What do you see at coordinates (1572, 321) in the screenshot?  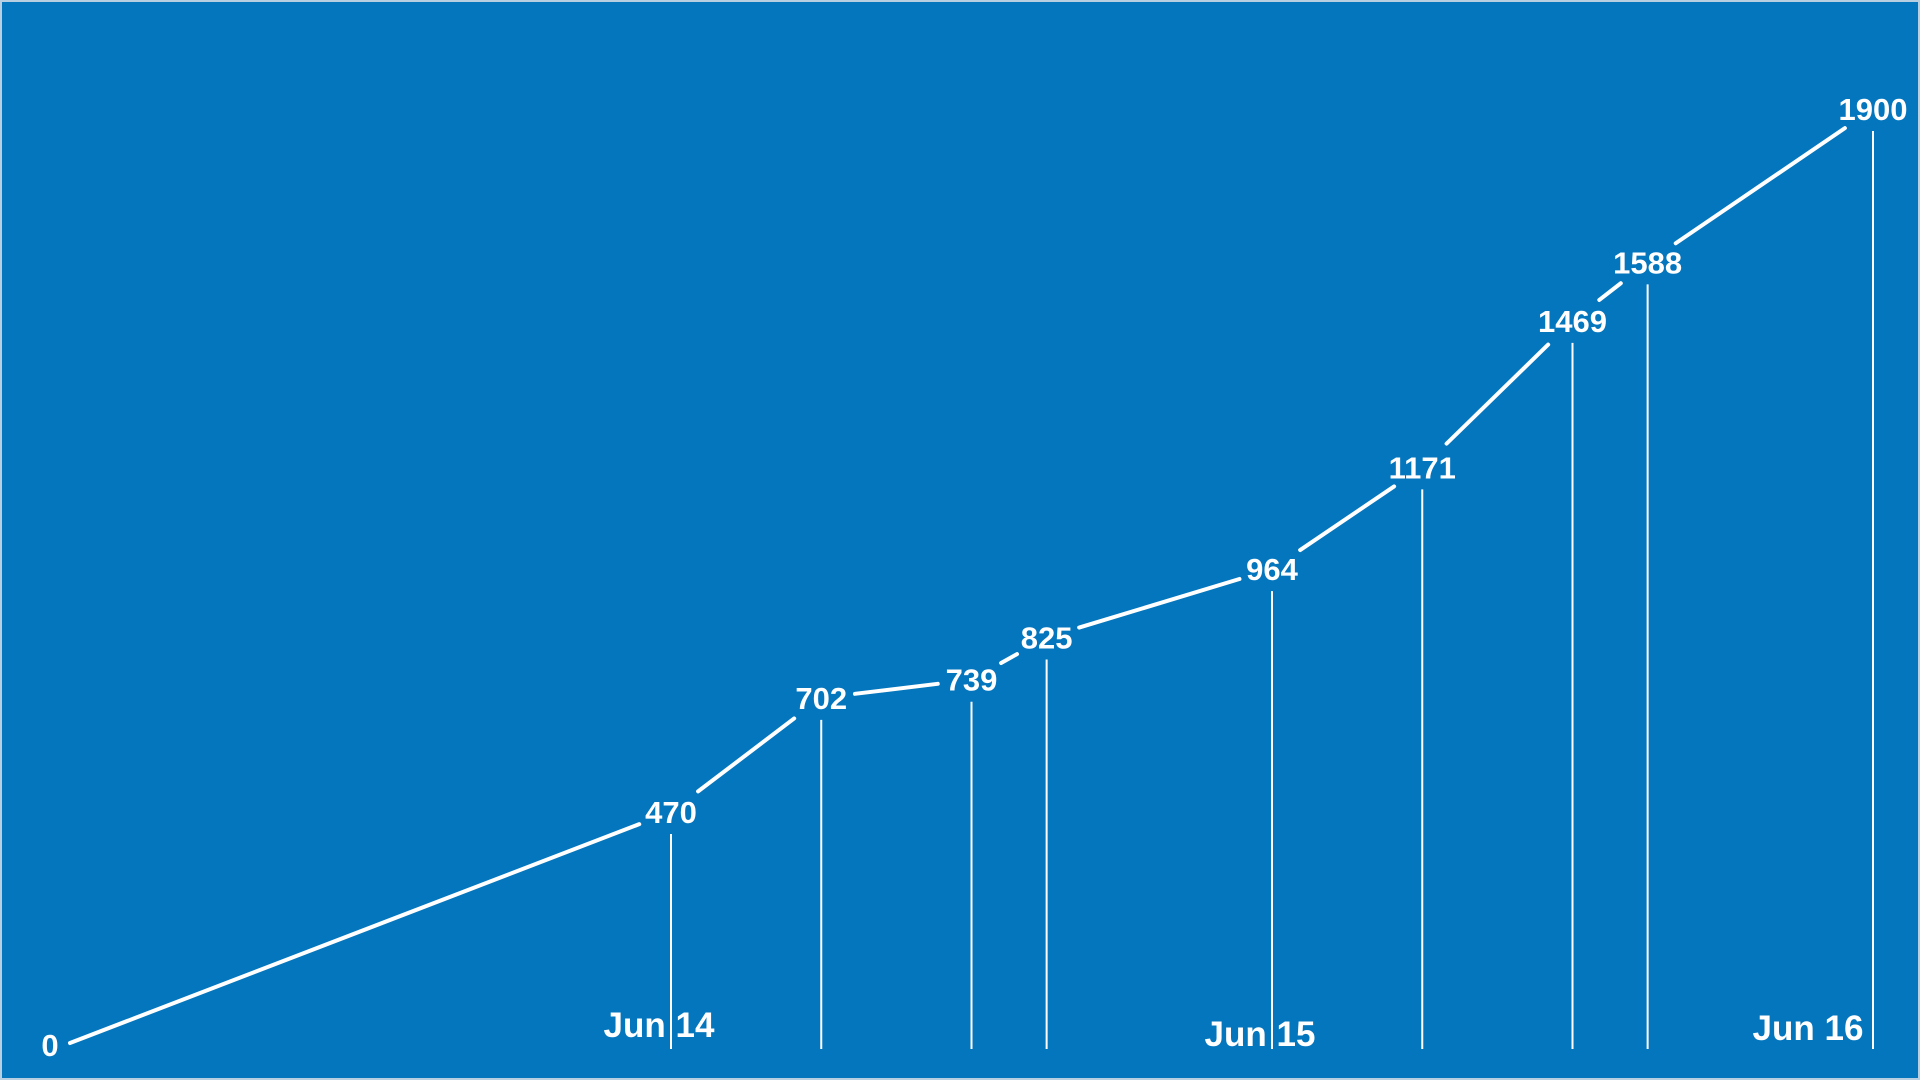 I see `value-label: 1469` at bounding box center [1572, 321].